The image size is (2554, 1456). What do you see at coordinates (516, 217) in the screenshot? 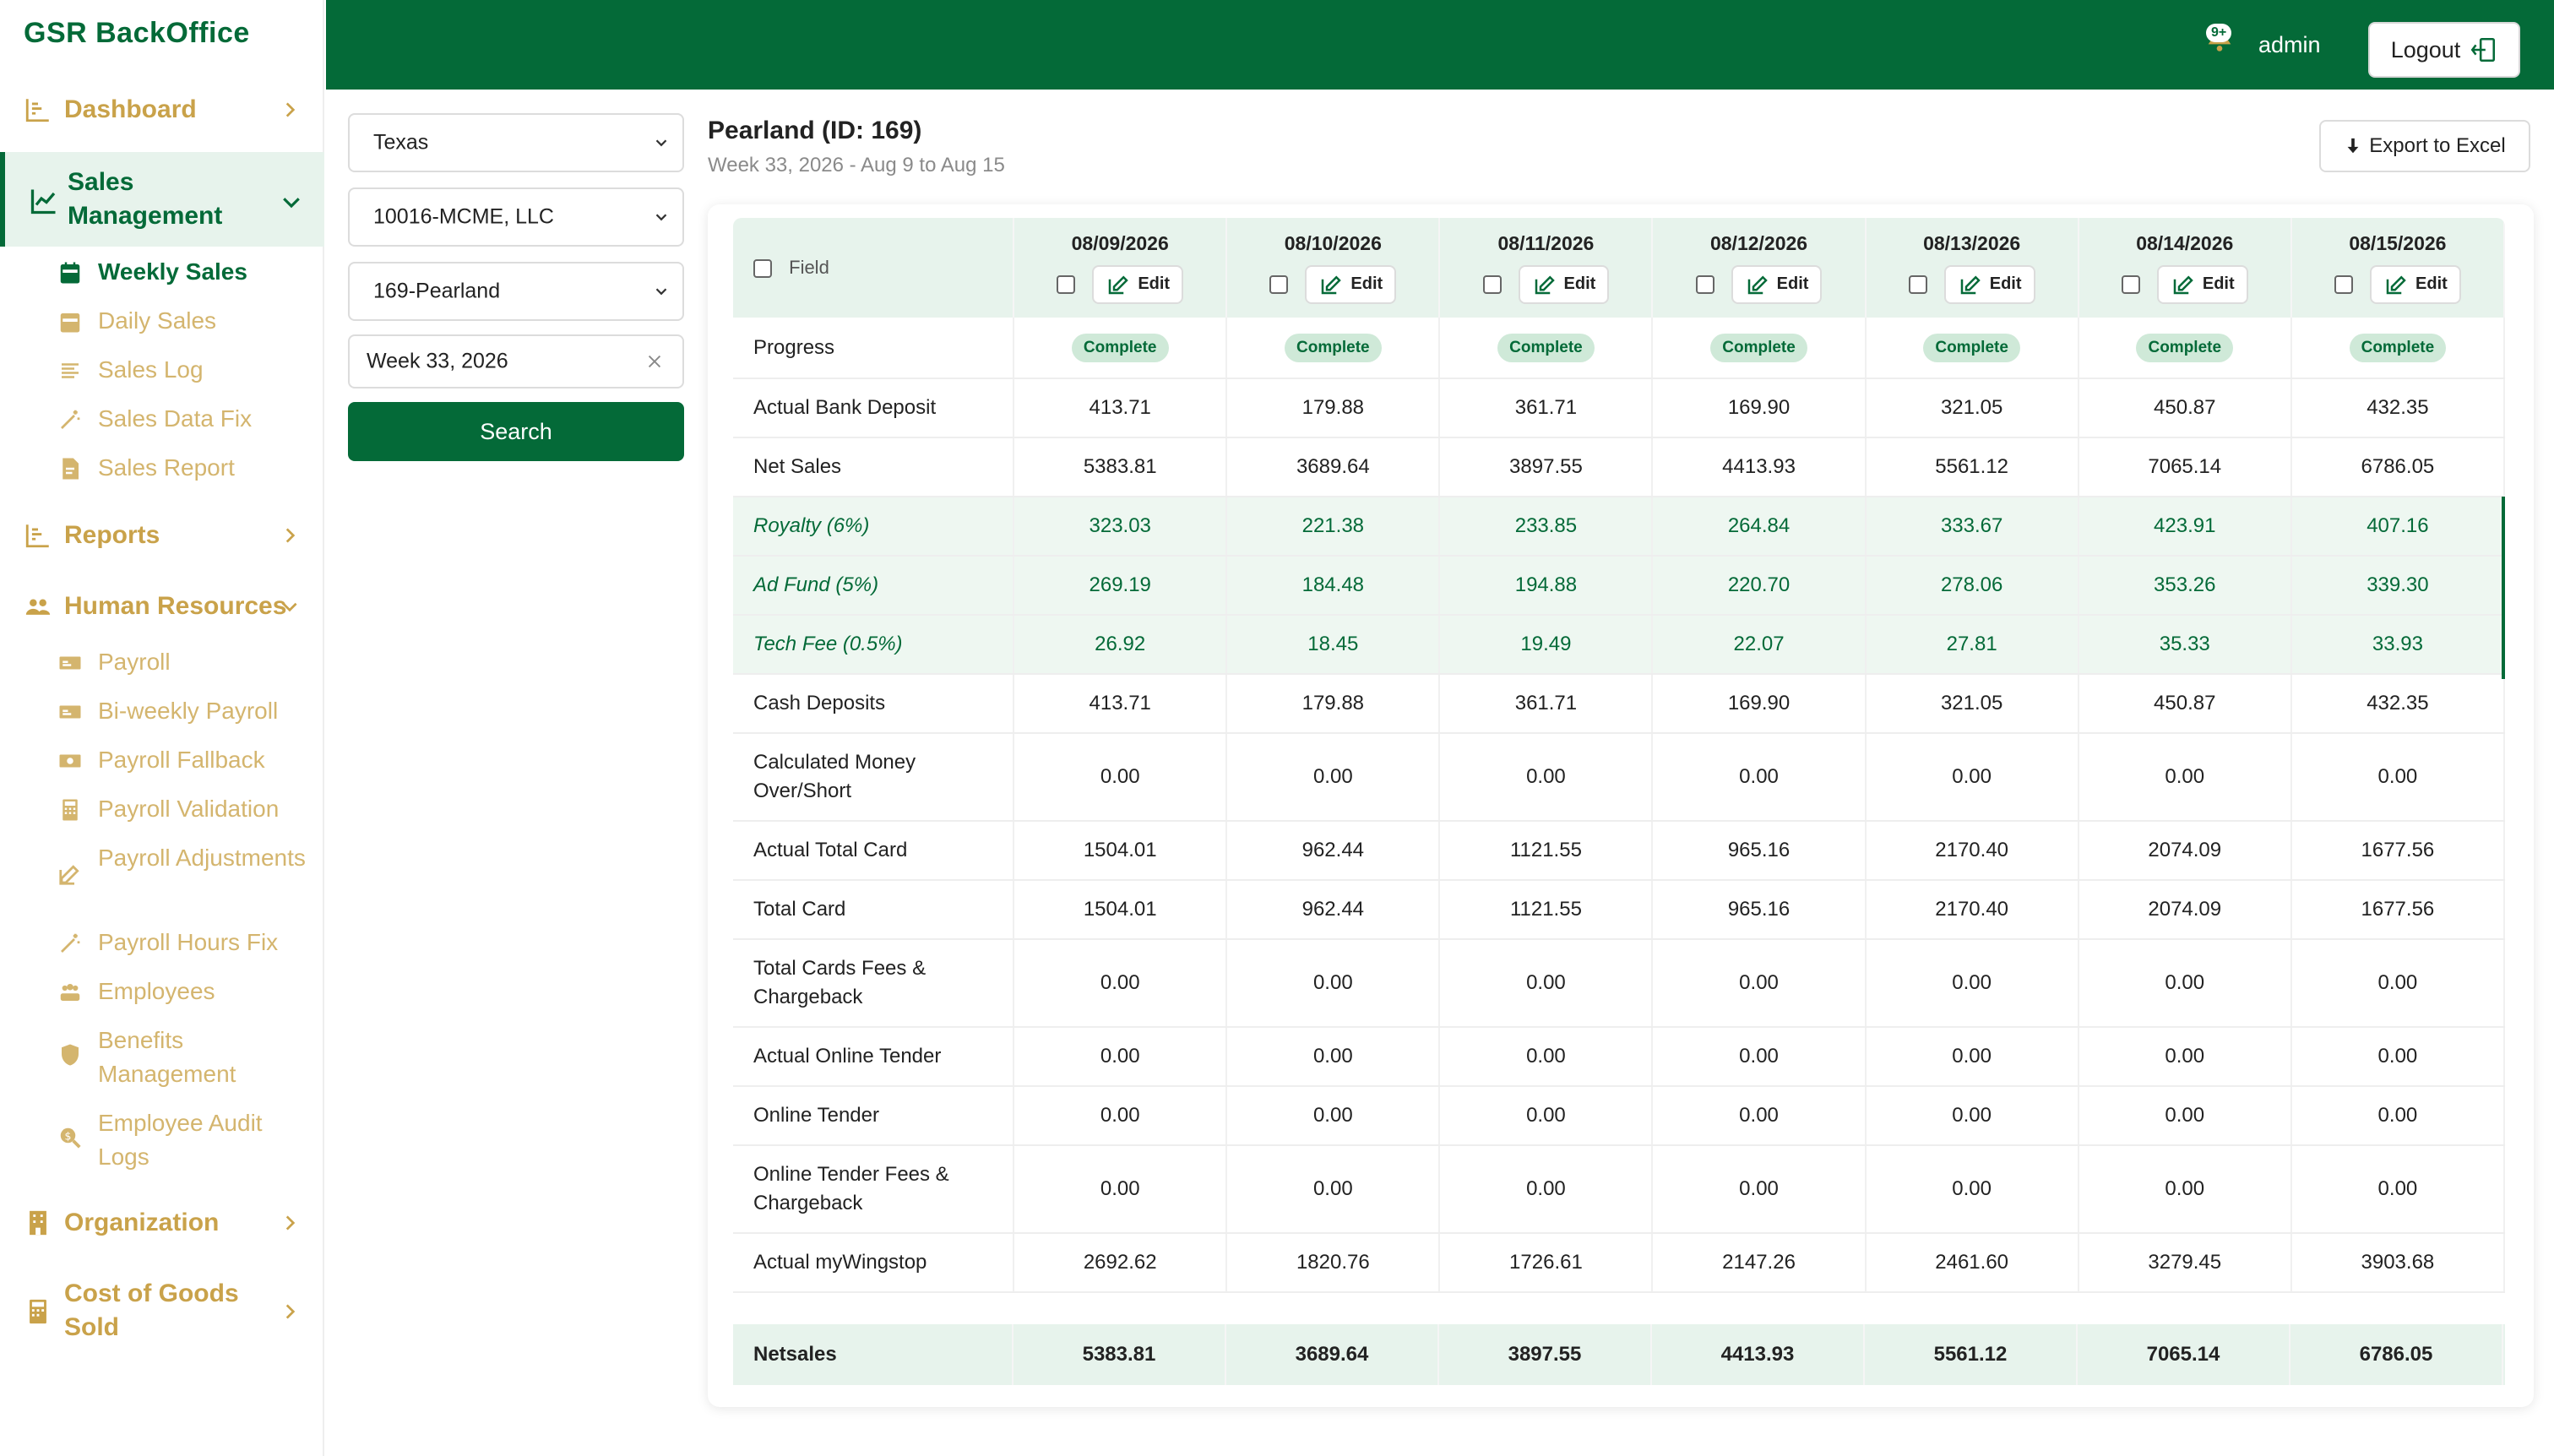
I see `company-select: 10016-MCME, LLC` at bounding box center [516, 217].